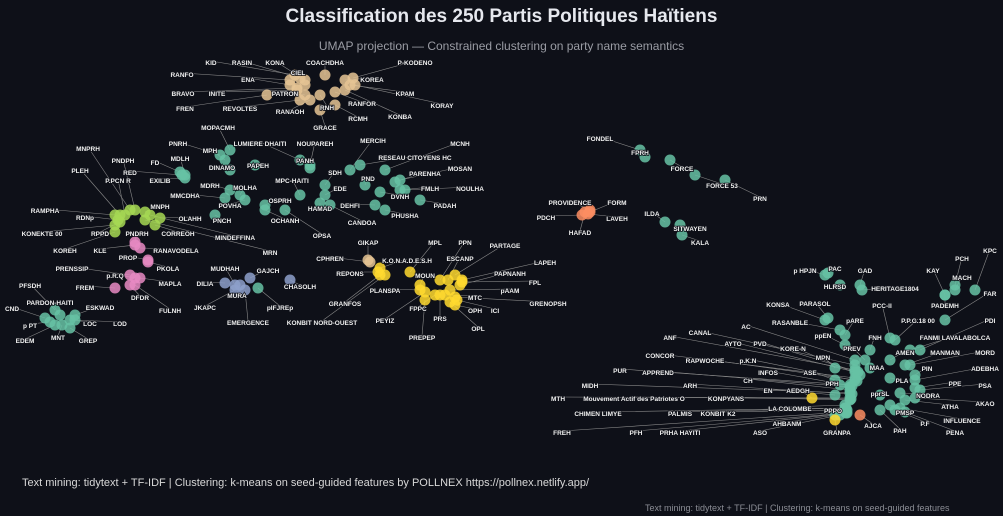 The height and width of the screenshot is (516, 1003). Describe the element at coordinates (176, 251) in the screenshot. I see `point-label: RANAVODELA` at that location.